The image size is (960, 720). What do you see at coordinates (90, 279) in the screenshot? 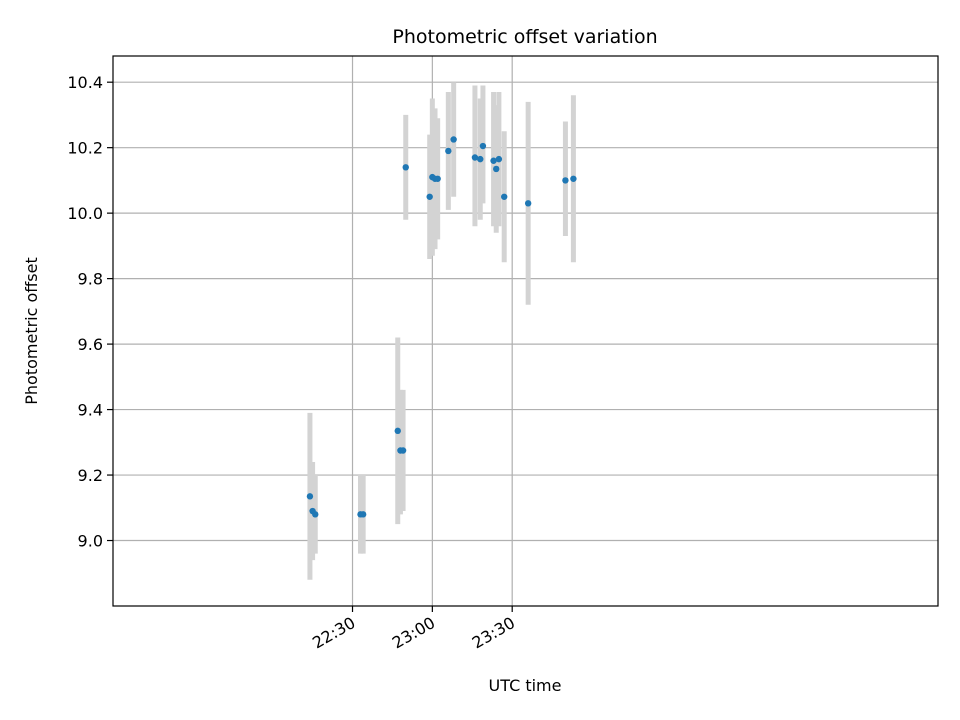
I see `y-tick-label: 9.8` at bounding box center [90, 279].